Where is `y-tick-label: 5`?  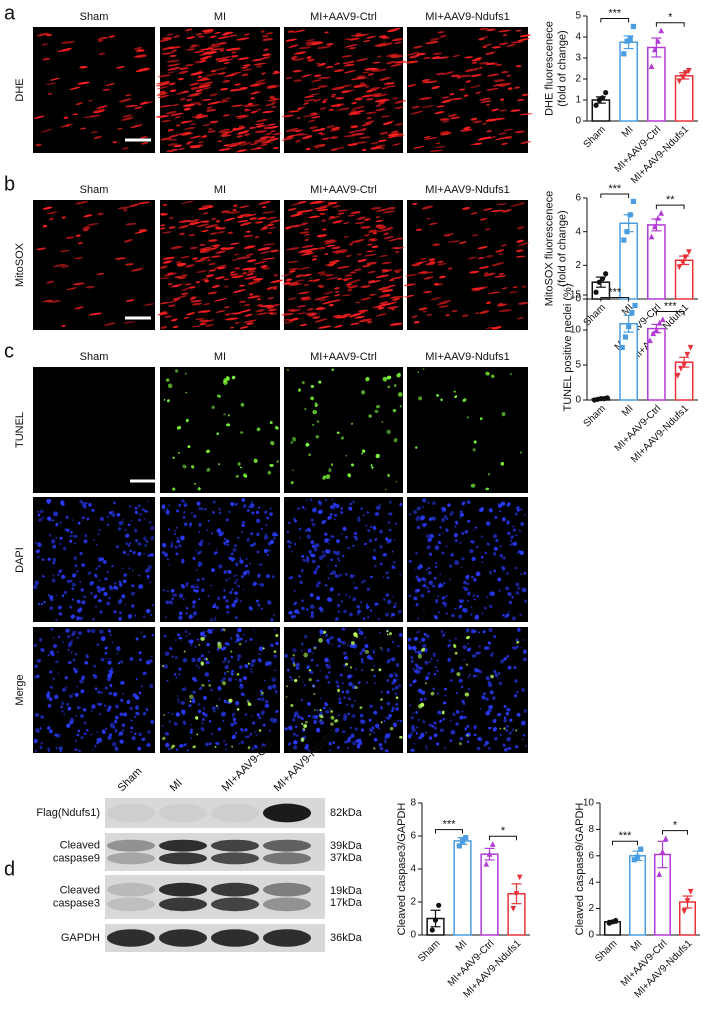 y-tick-label: 5 is located at coordinates (578, 365).